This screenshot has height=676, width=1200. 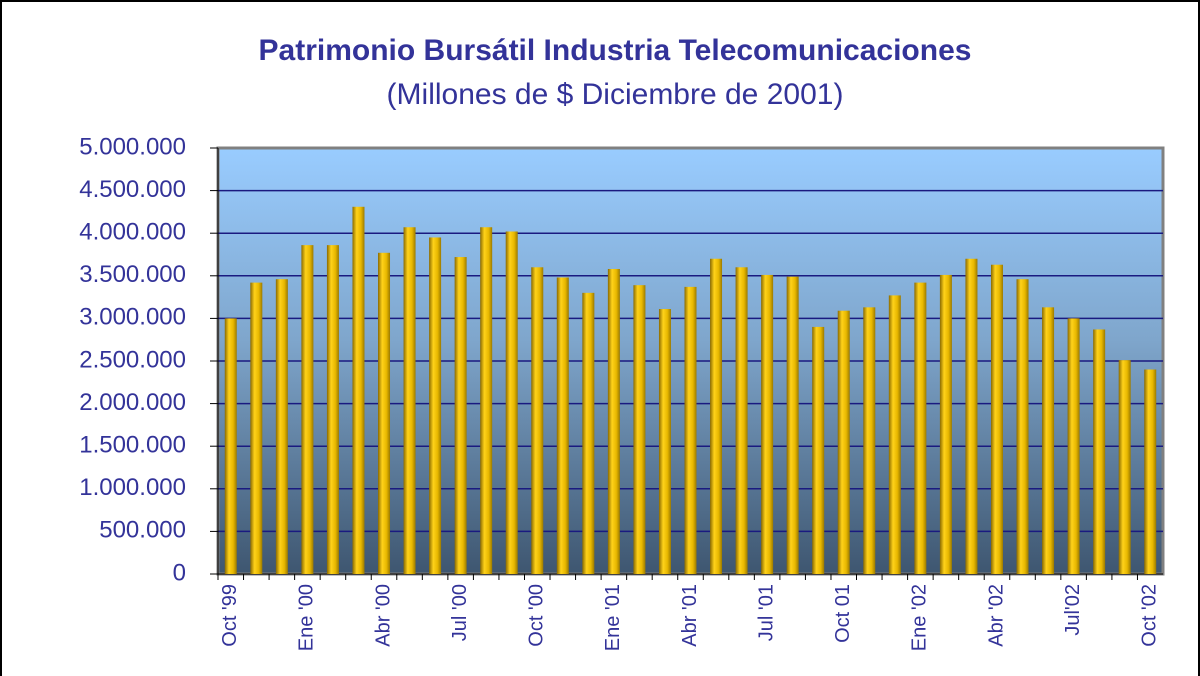 I want to click on y-tick-label: 0, so click(x=179, y=572).